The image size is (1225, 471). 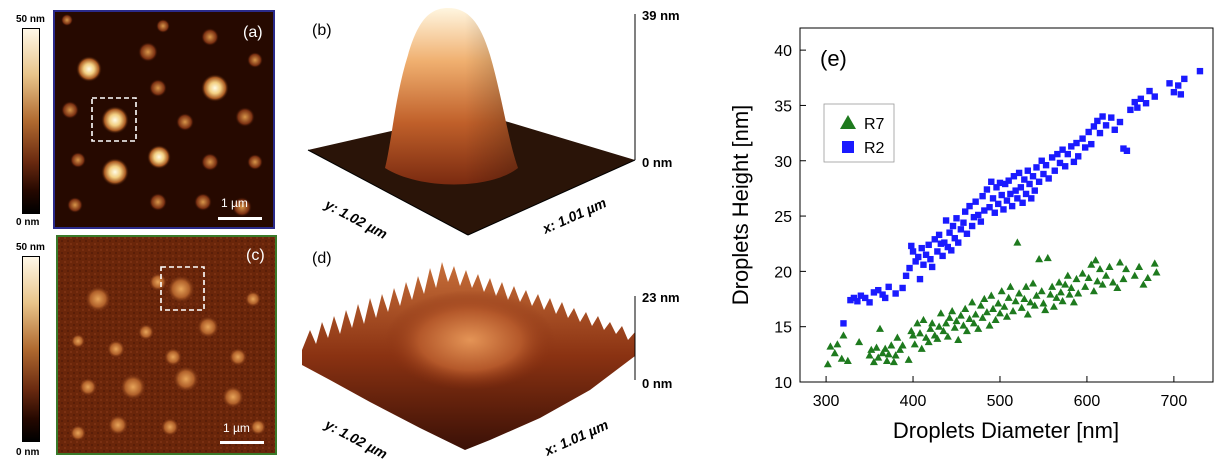 What do you see at coordinates (168, 357) in the screenshot?
I see `afm-c-droplets` at bounding box center [168, 357].